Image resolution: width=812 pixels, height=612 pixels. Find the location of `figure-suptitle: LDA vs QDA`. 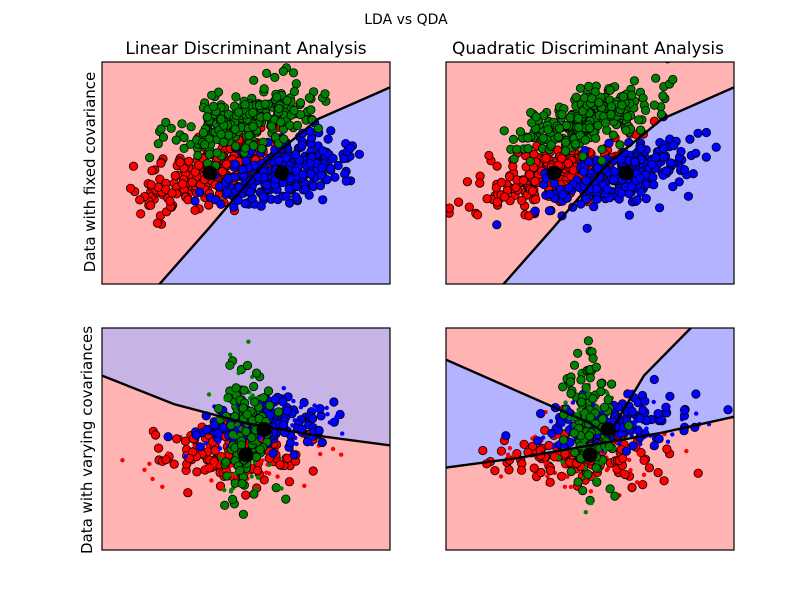

figure-suptitle: LDA vs QDA is located at coordinates (406, 20).